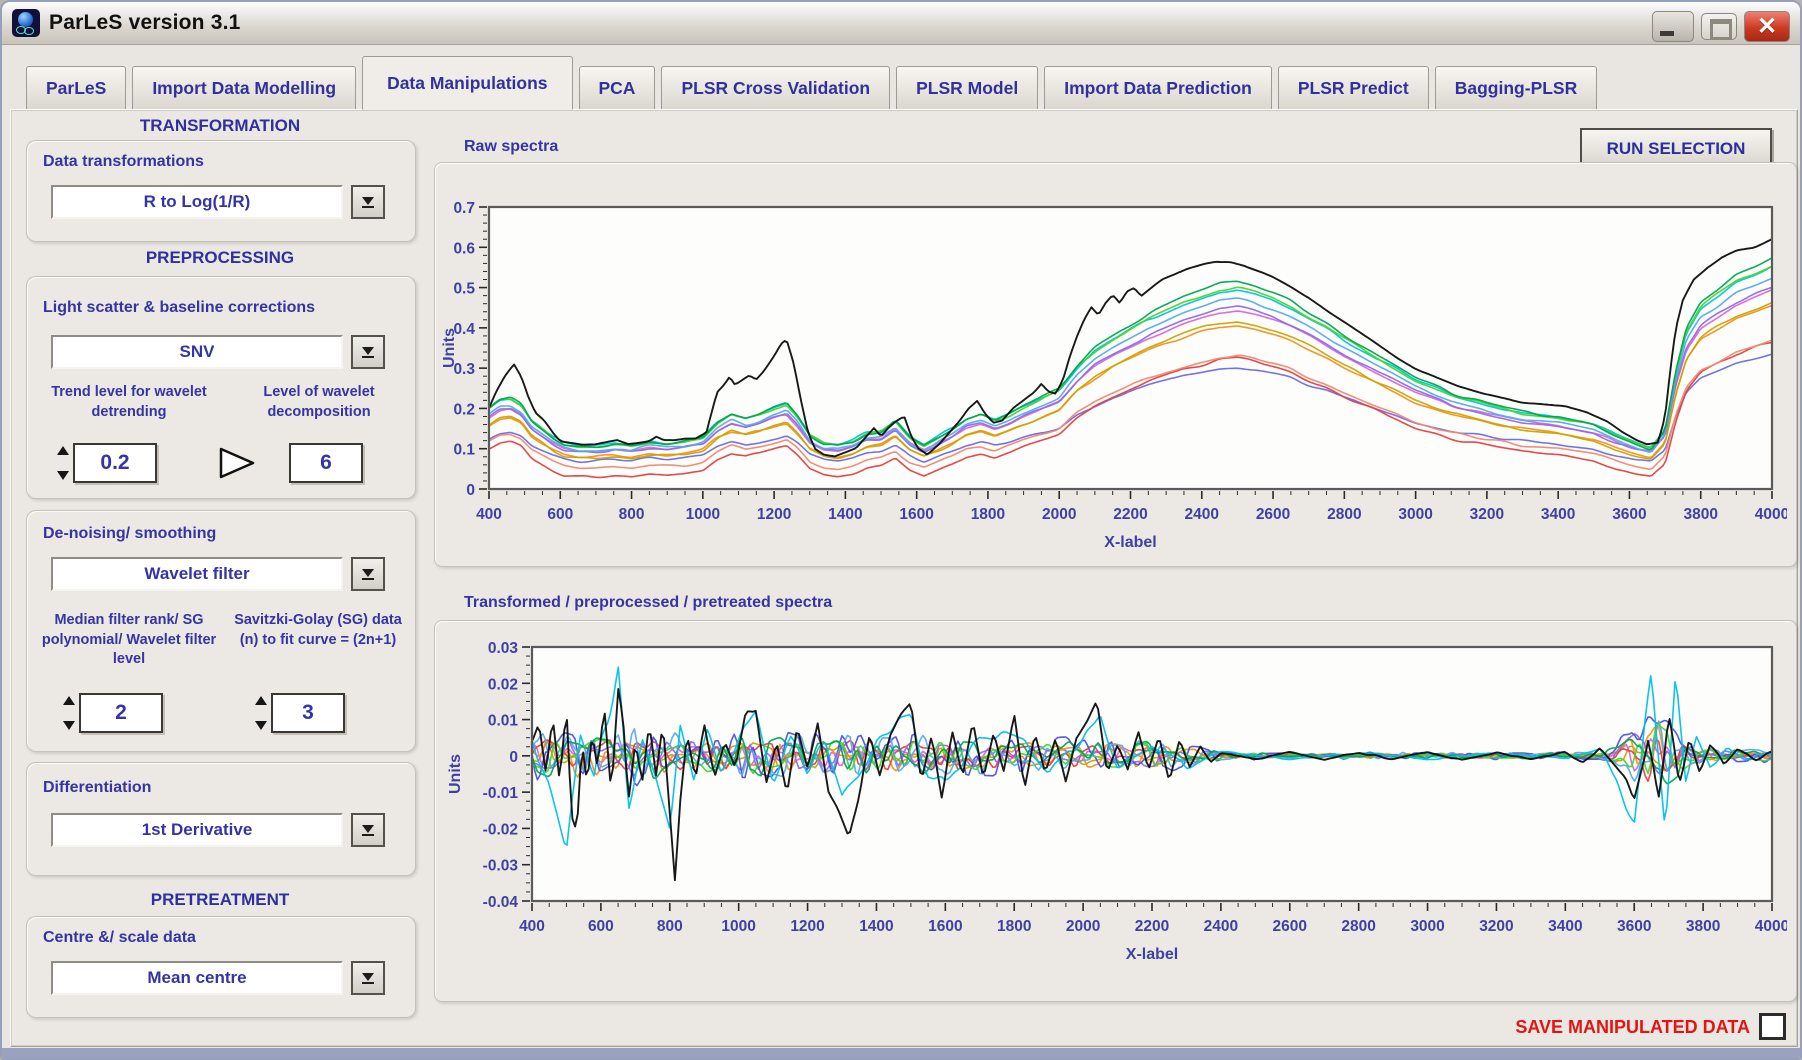 The image size is (1802, 1060). I want to click on tab-import-data-prediction: Import Data Prediction, so click(1158, 88).